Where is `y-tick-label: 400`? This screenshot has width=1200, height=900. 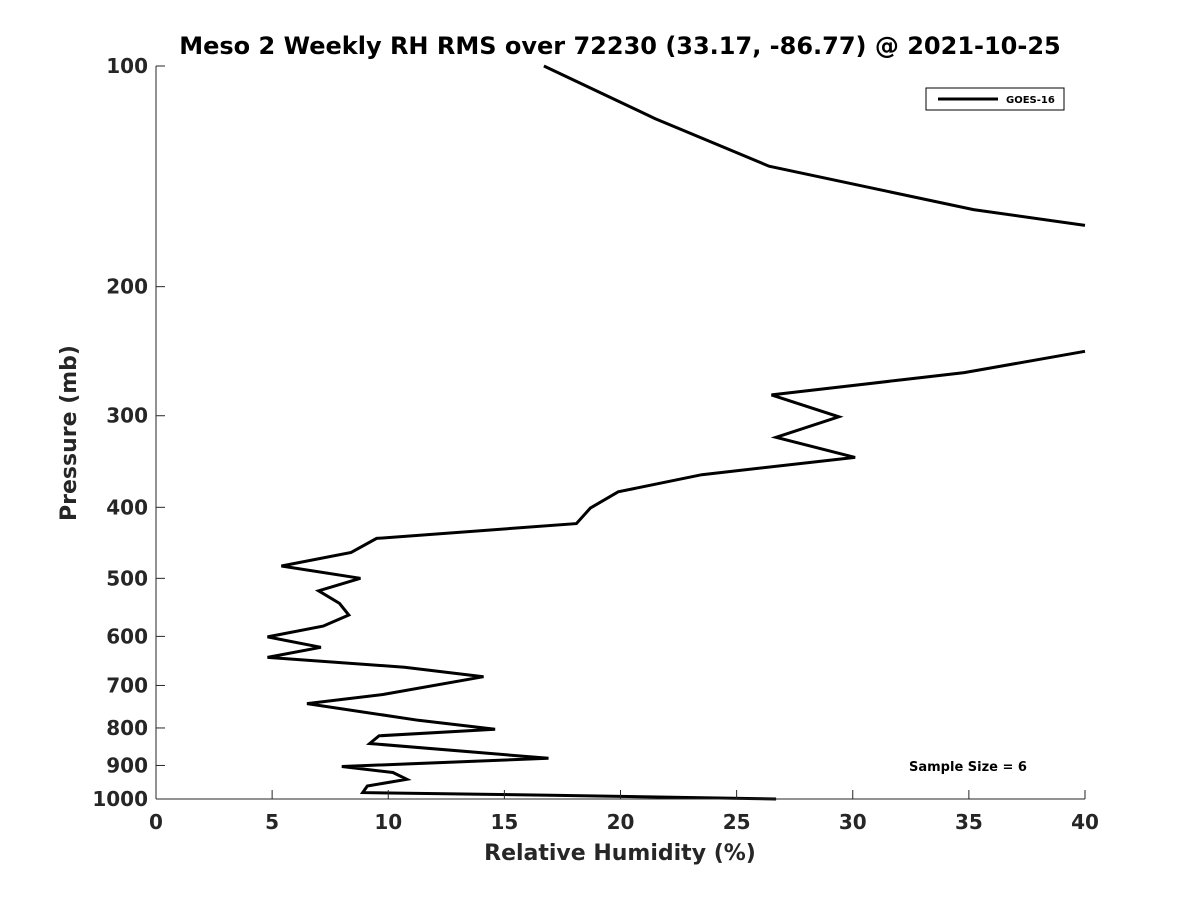
y-tick-label: 400 is located at coordinates (127, 507).